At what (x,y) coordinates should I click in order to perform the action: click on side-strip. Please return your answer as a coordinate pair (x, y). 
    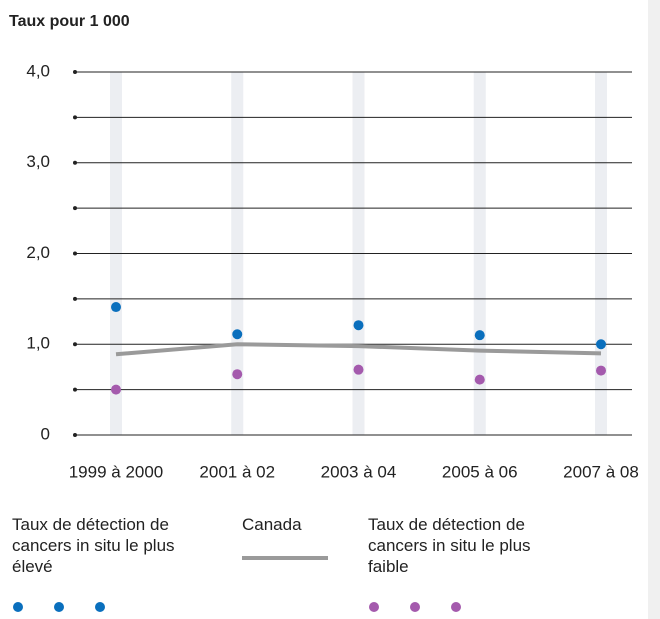
    Looking at the image, I should click on (654, 309).